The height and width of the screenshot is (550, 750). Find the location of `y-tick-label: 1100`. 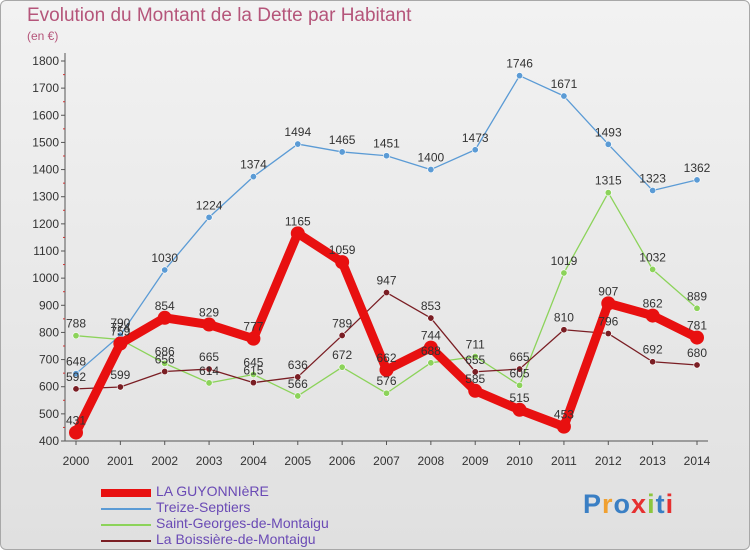

y-tick-label: 1100 is located at coordinates (46, 251).